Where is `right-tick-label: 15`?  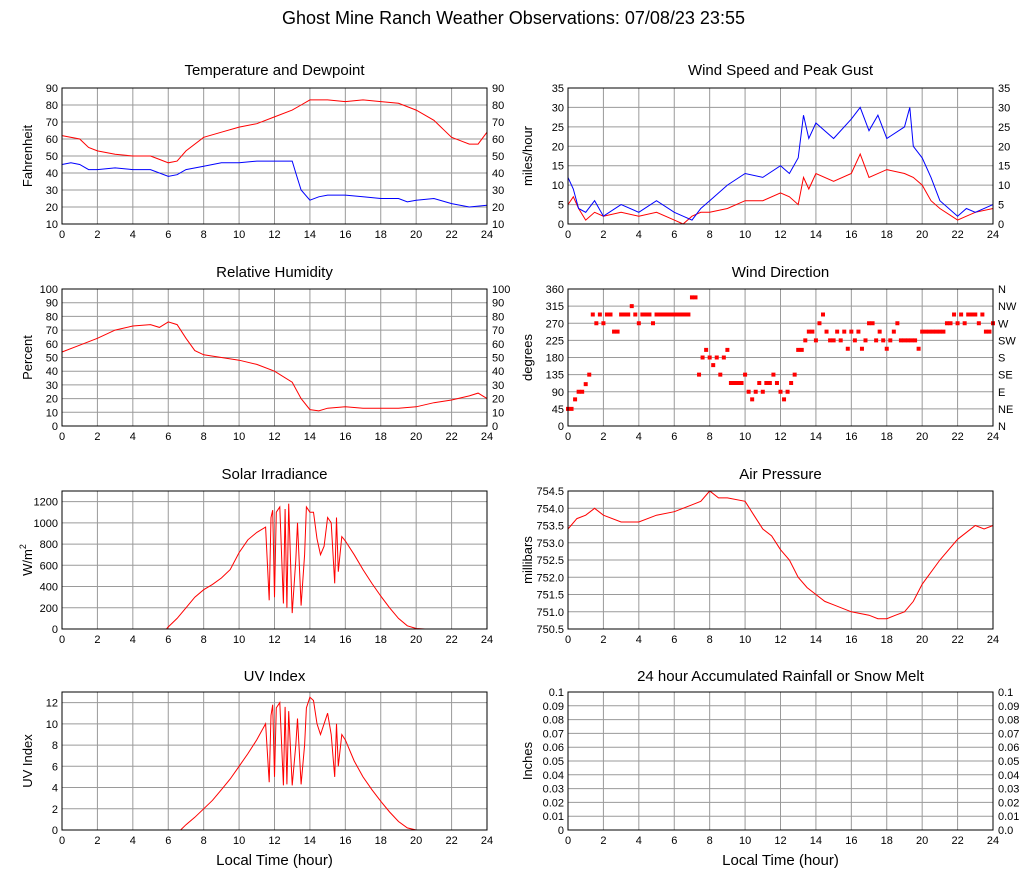 right-tick-label: 15 is located at coordinates (1004, 167).